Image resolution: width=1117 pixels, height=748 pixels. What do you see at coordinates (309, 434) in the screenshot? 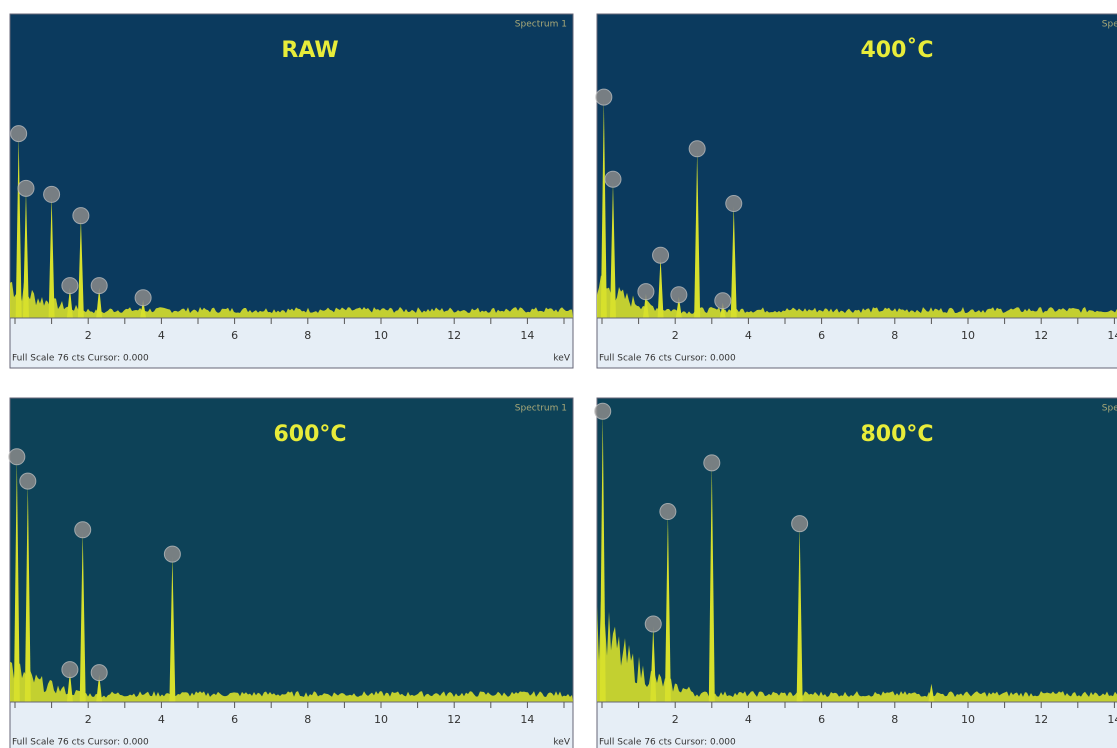
I see `panel-title: 600°C` at bounding box center [309, 434].